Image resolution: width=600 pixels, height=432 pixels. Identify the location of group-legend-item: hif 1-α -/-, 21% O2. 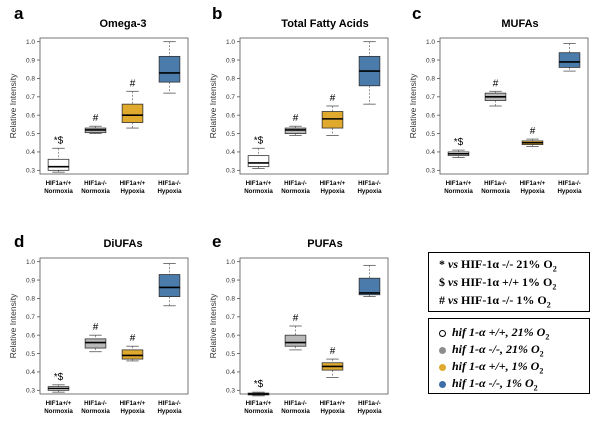
(491, 350).